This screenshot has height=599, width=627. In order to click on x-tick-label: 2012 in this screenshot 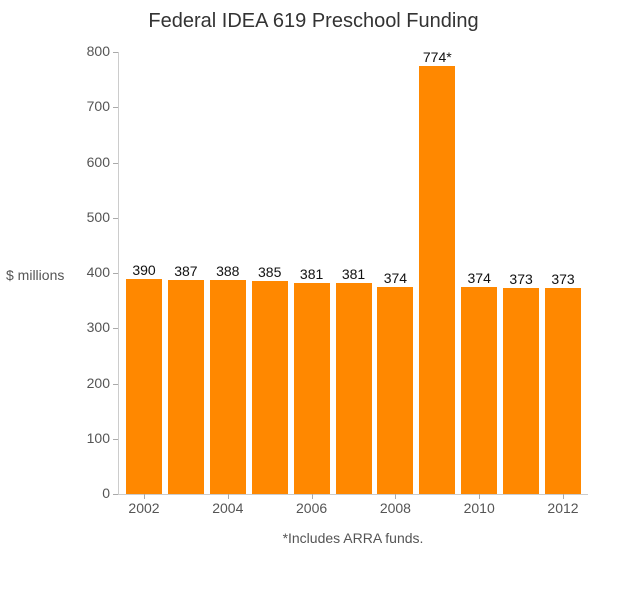, I will do `click(563, 508)`.